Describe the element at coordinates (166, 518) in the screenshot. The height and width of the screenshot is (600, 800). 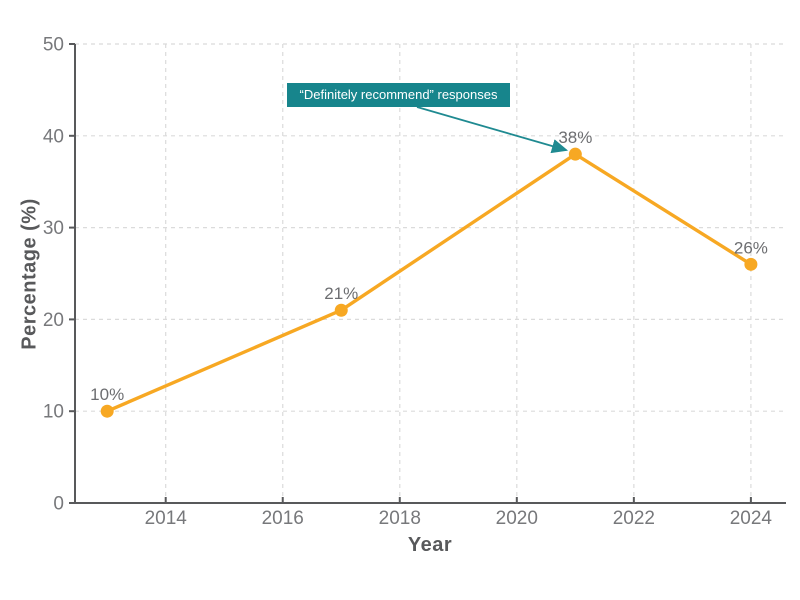
I see `x-tick-label: 2014` at that location.